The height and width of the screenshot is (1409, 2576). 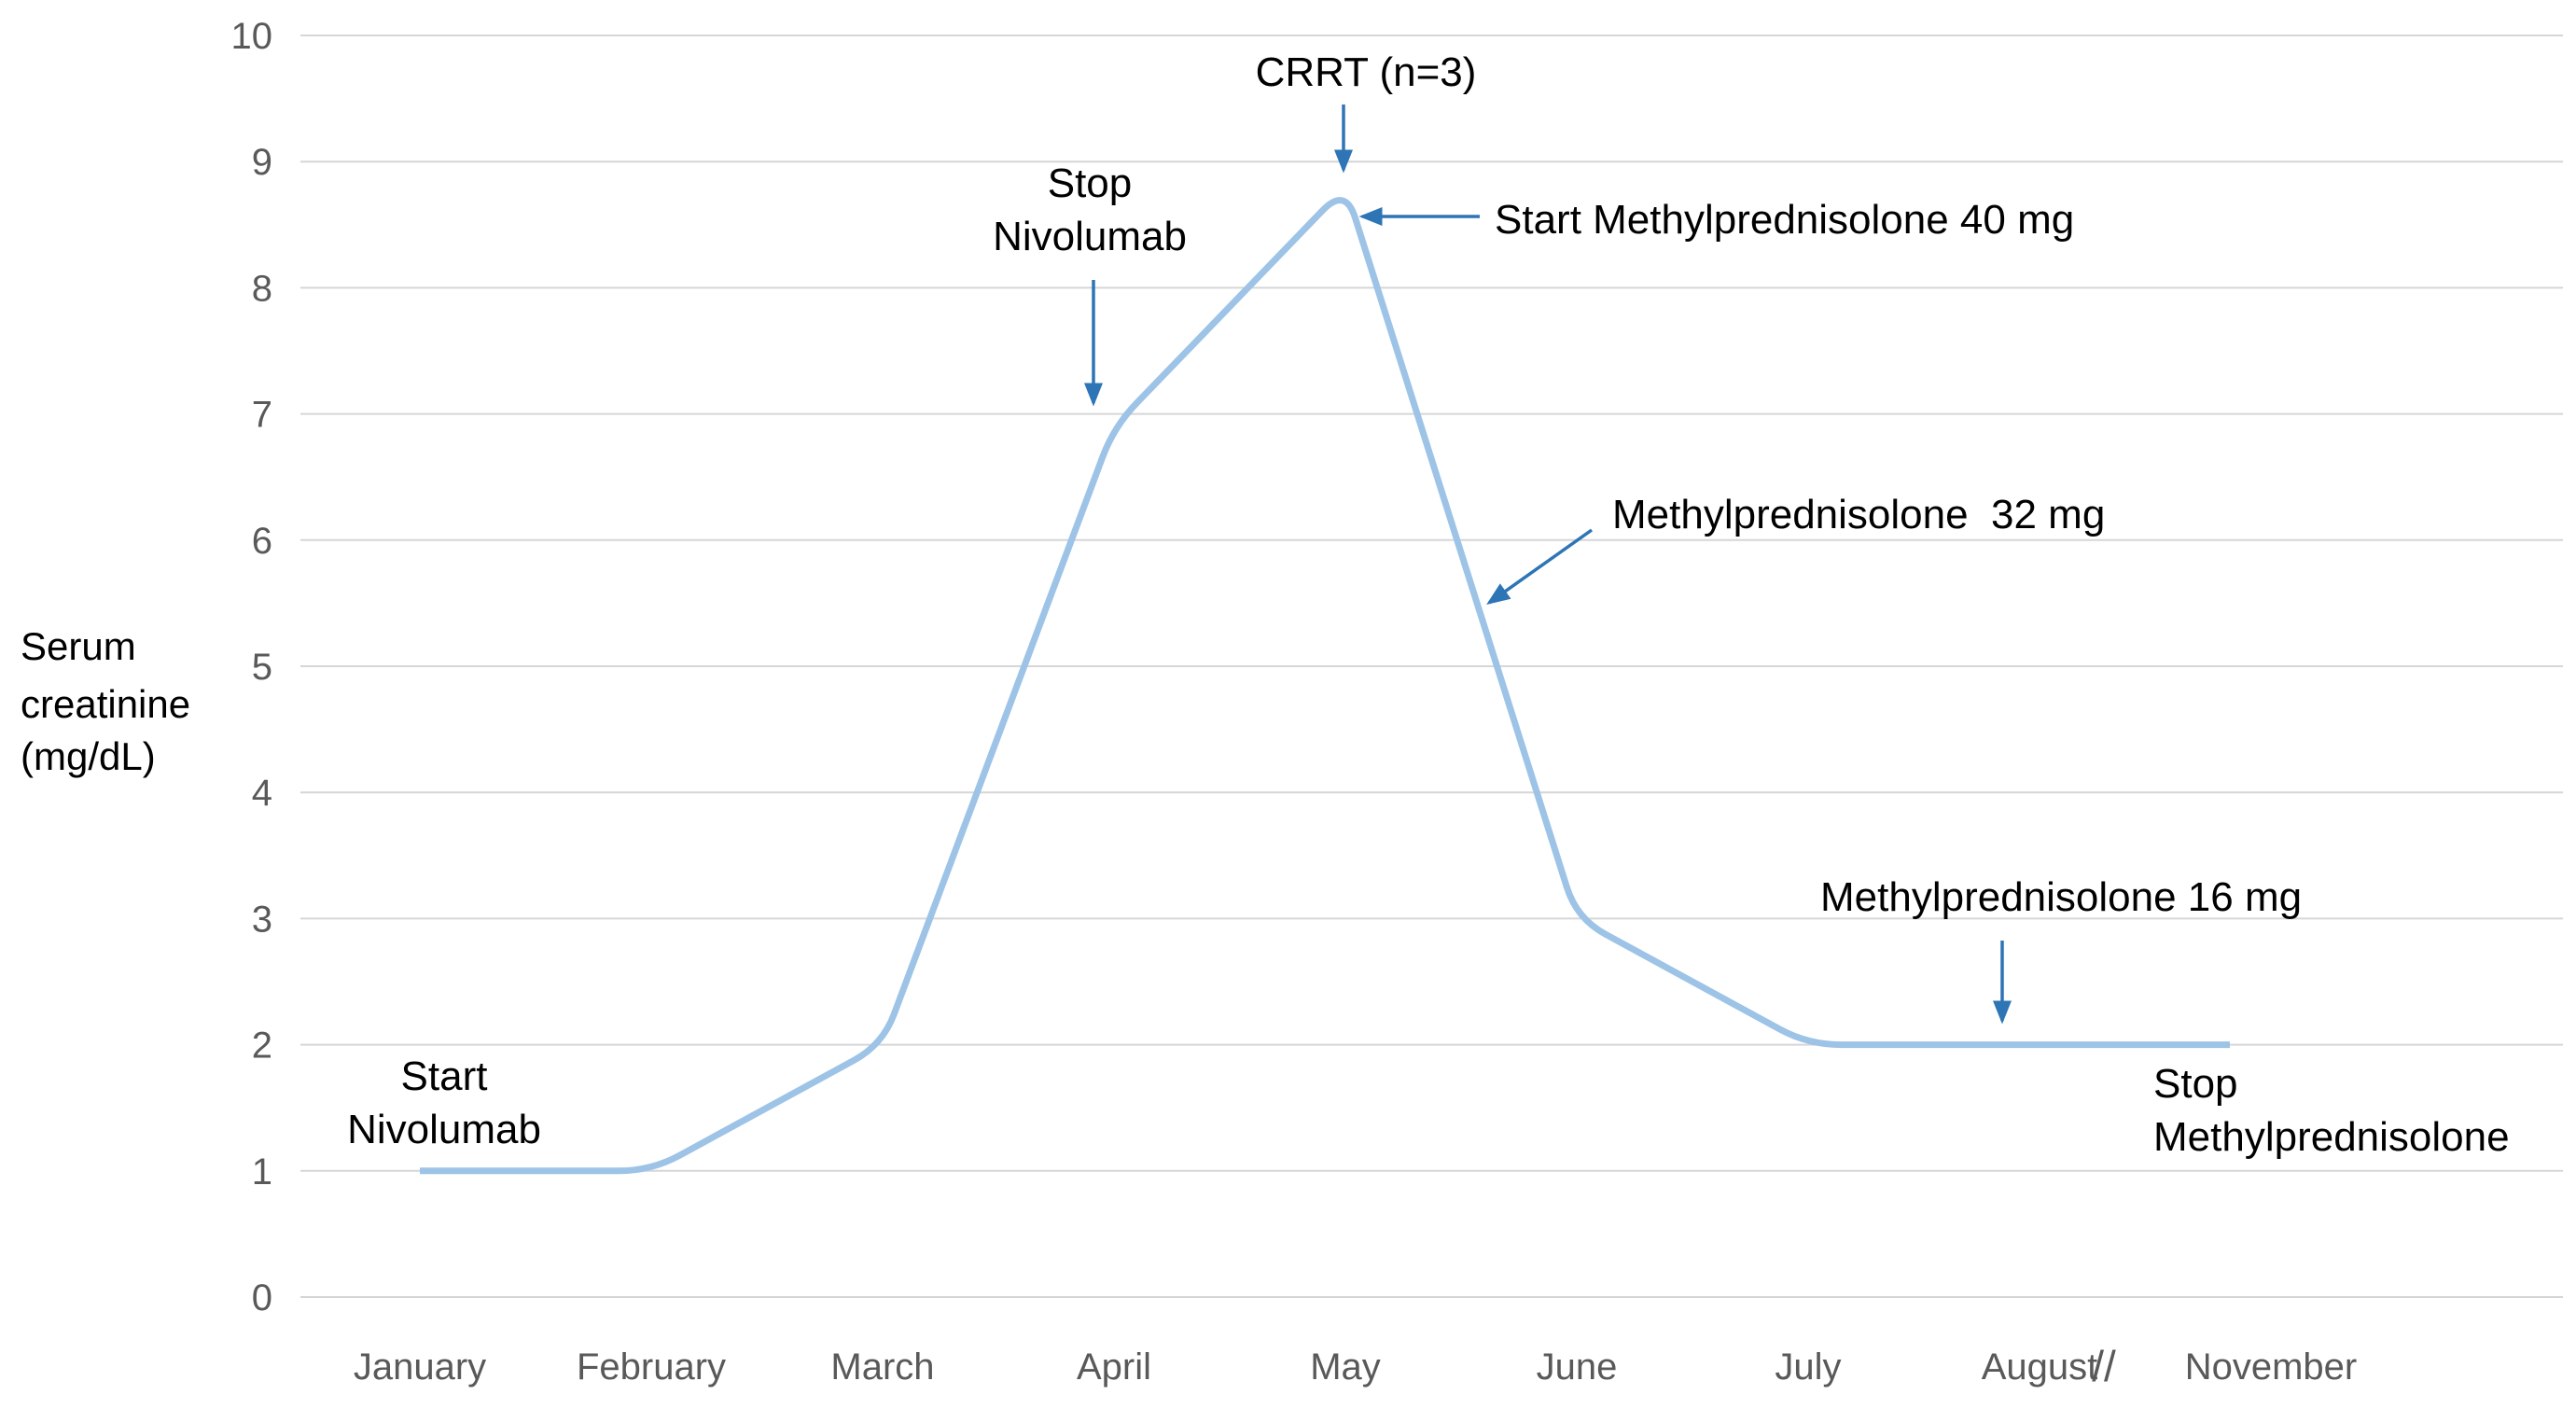 I want to click on y-tick-label: 3, so click(x=262, y=919).